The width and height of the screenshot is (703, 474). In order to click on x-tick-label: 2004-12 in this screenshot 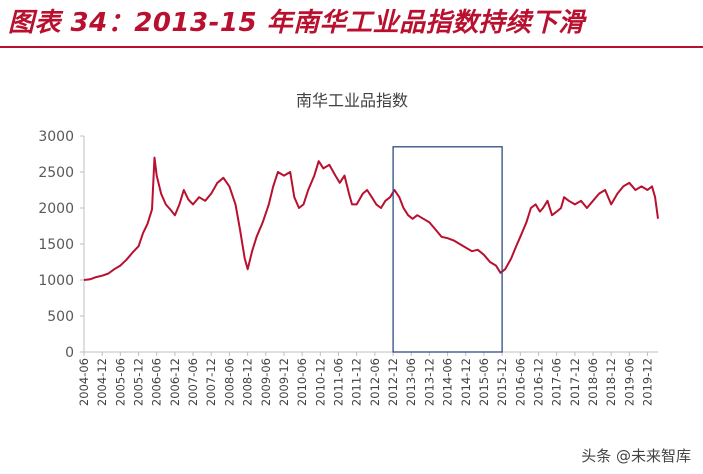, I will do `click(102, 382)`.